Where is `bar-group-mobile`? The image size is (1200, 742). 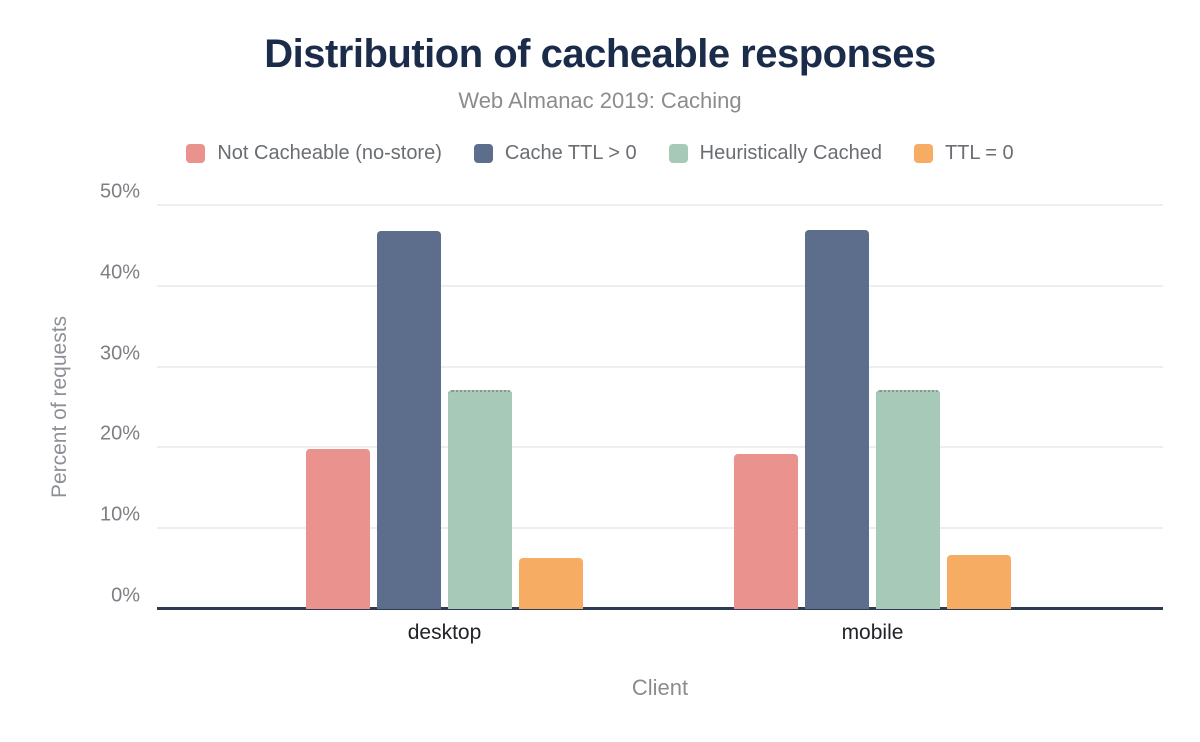
bar-group-mobile is located at coordinates (872, 407).